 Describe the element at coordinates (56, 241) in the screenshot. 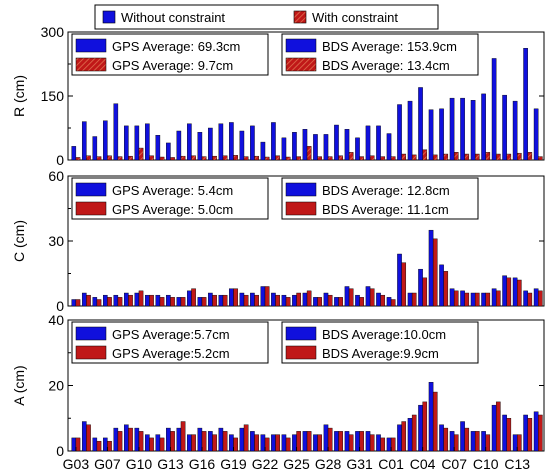

I see `y-tick-label: 30` at that location.